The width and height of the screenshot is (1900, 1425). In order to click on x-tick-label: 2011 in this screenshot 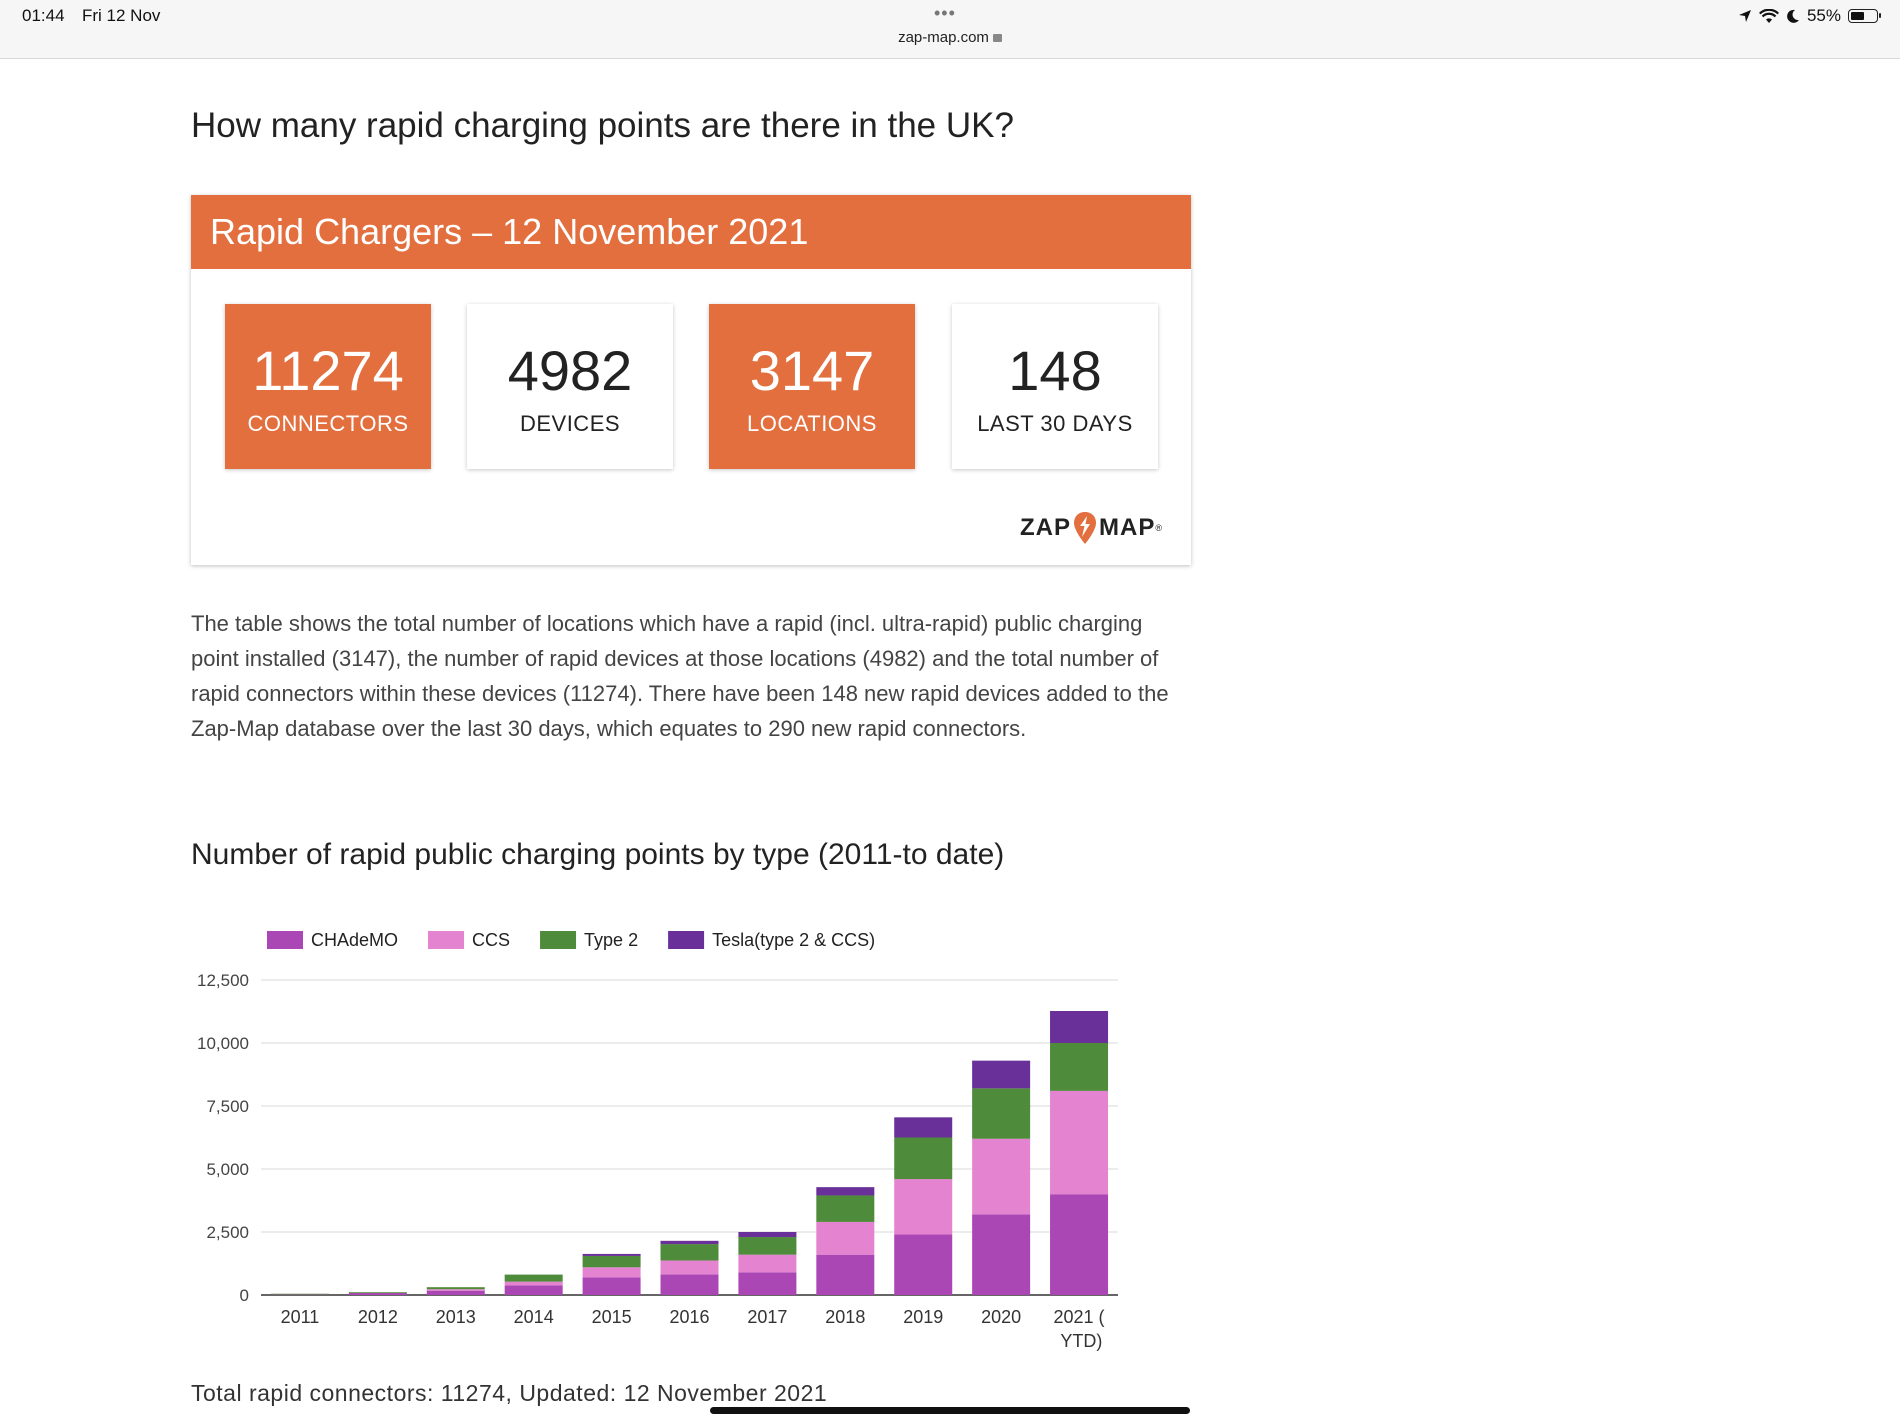, I will do `click(300, 1317)`.